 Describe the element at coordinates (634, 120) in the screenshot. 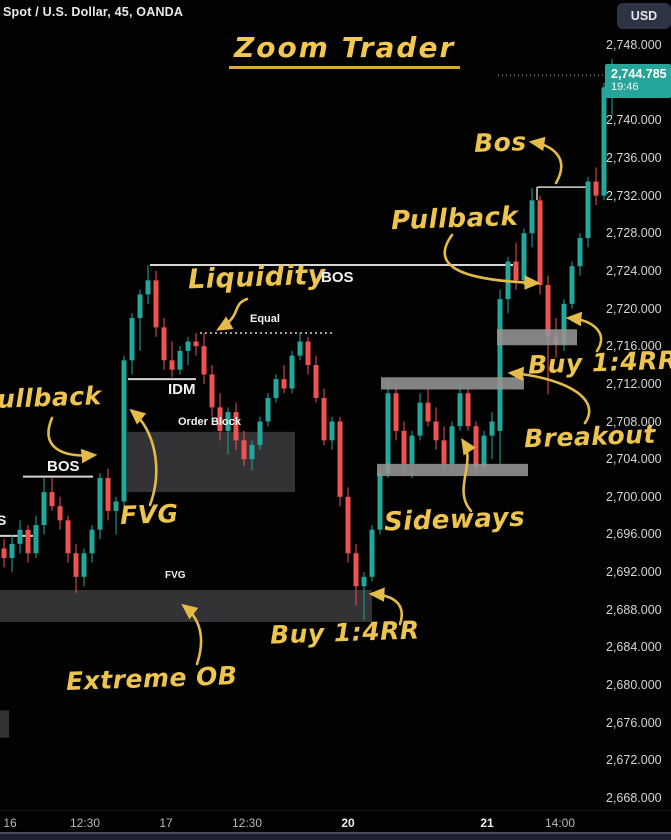

I see `price-tick: 2,740.000` at that location.